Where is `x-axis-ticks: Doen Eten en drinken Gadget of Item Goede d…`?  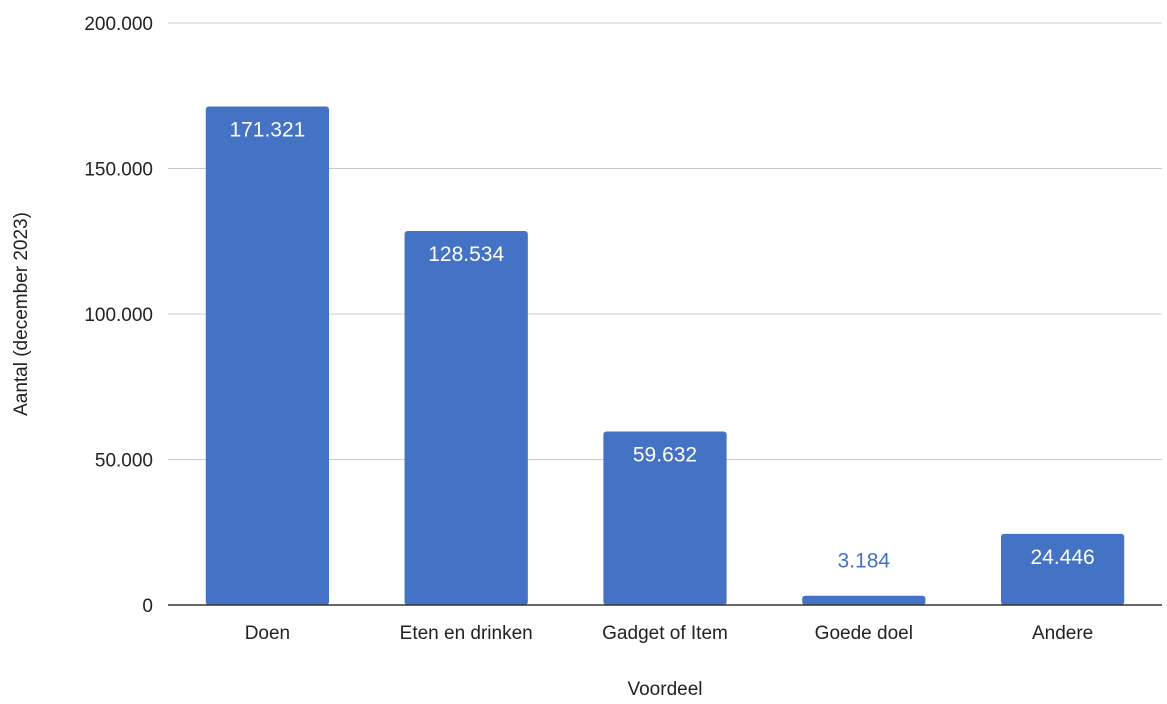
x-axis-ticks: Doen Eten en drinken Gadget of Item Goede d… is located at coordinates (669, 633).